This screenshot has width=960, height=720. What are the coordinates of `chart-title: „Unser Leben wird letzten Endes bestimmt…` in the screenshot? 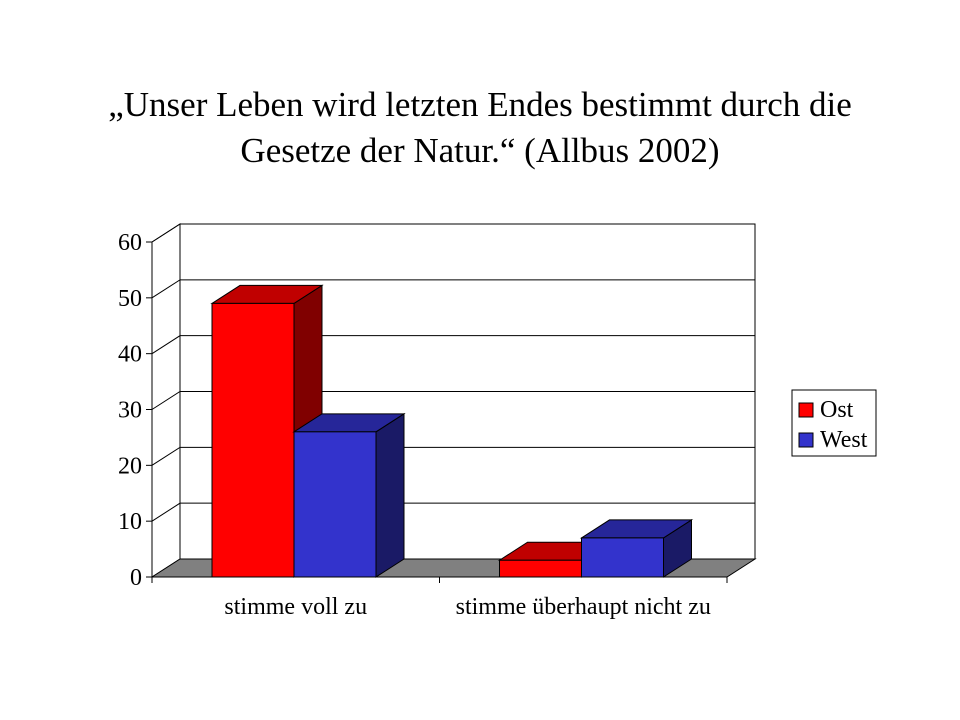 It's located at (480, 128).